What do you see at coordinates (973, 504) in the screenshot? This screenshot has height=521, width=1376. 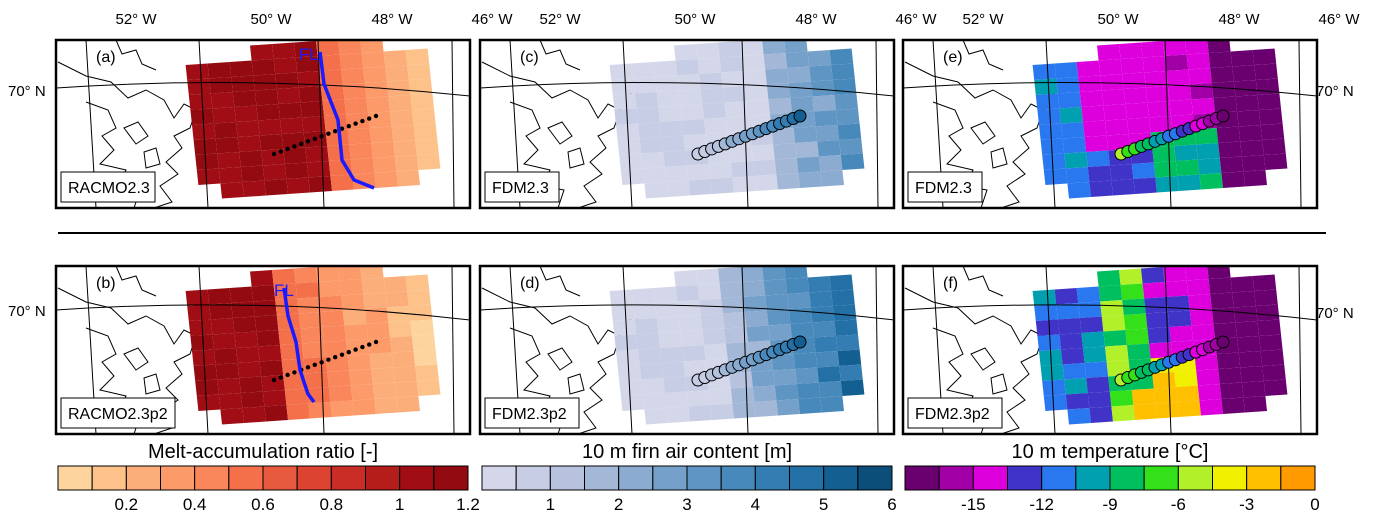 I see `colorbar-tick: -15` at bounding box center [973, 504].